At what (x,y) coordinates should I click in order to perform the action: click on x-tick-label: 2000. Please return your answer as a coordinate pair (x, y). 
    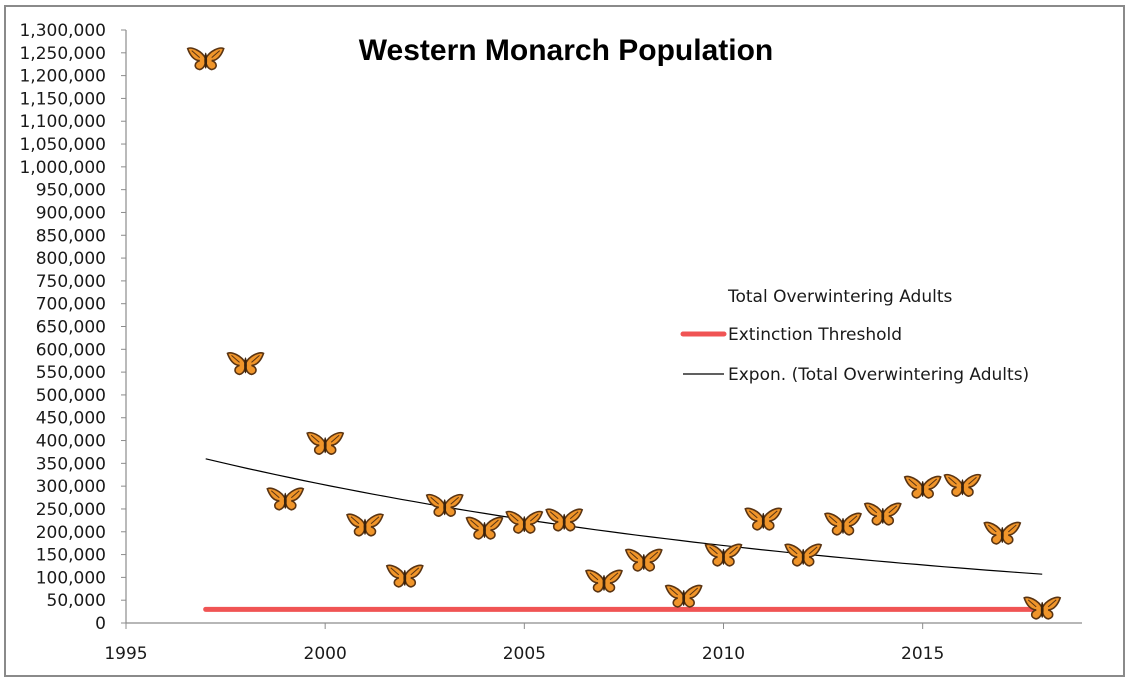
    Looking at the image, I should click on (325, 654).